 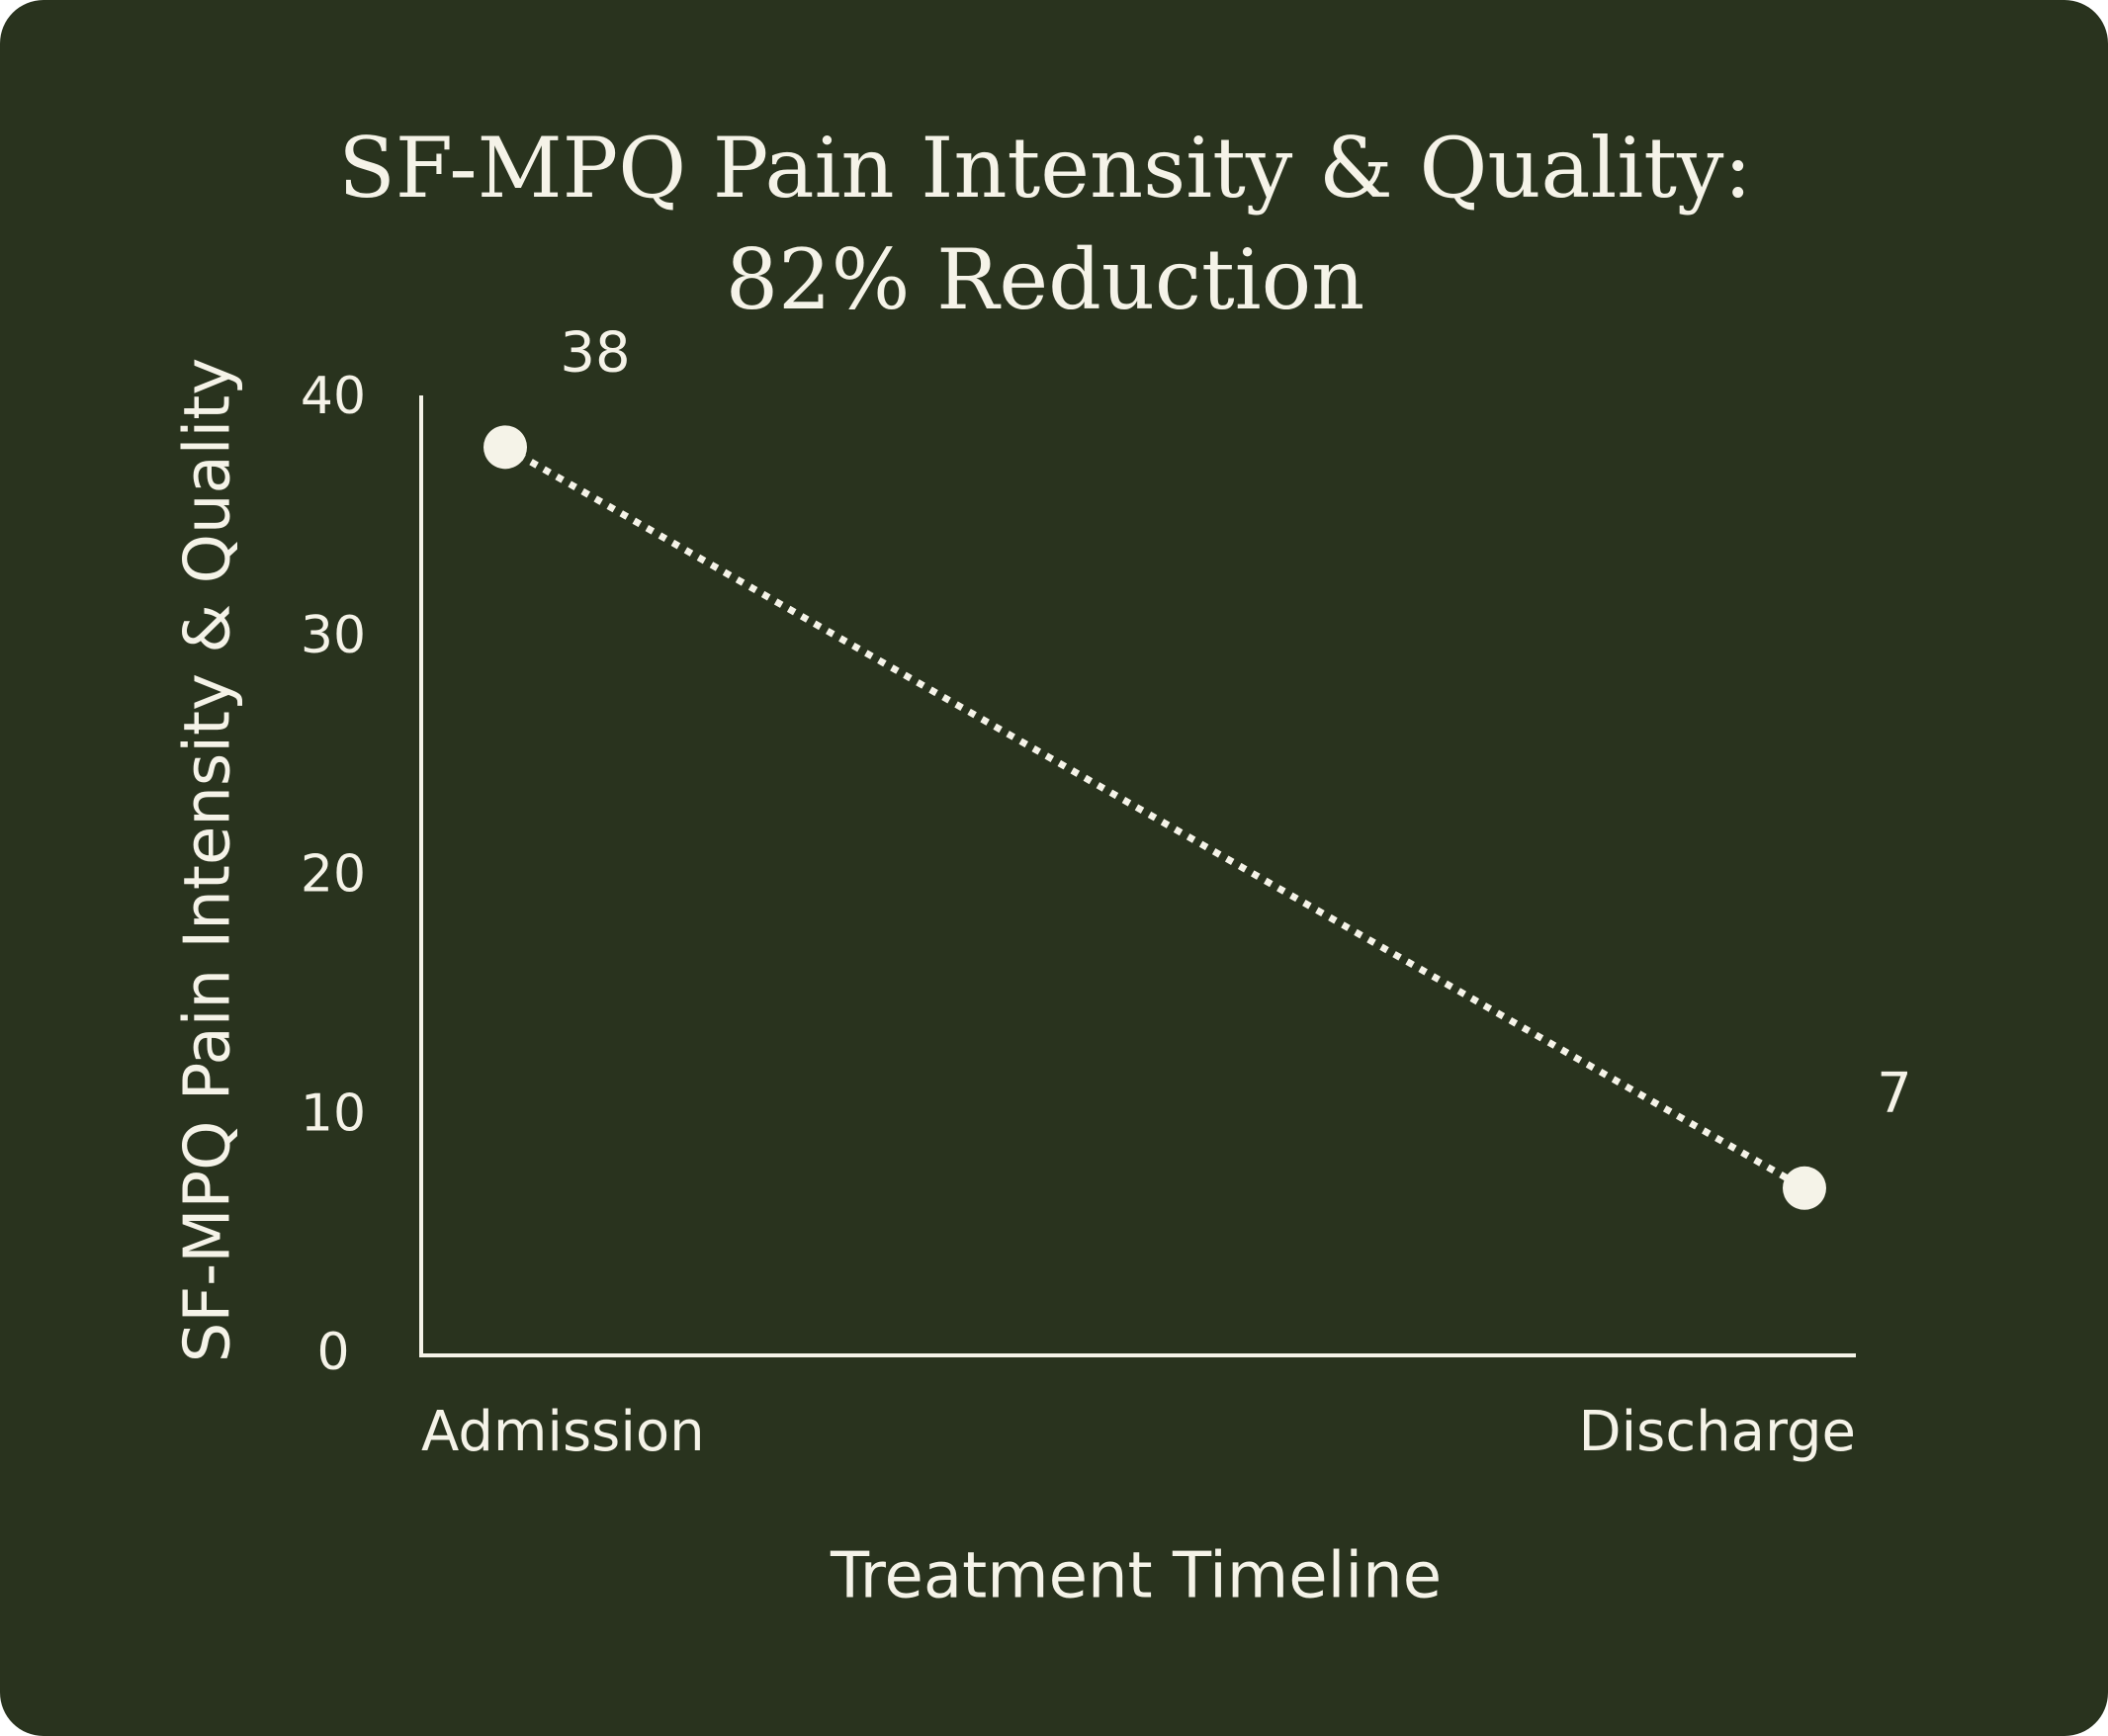 I want to click on data-label: 38, so click(x=595, y=352).